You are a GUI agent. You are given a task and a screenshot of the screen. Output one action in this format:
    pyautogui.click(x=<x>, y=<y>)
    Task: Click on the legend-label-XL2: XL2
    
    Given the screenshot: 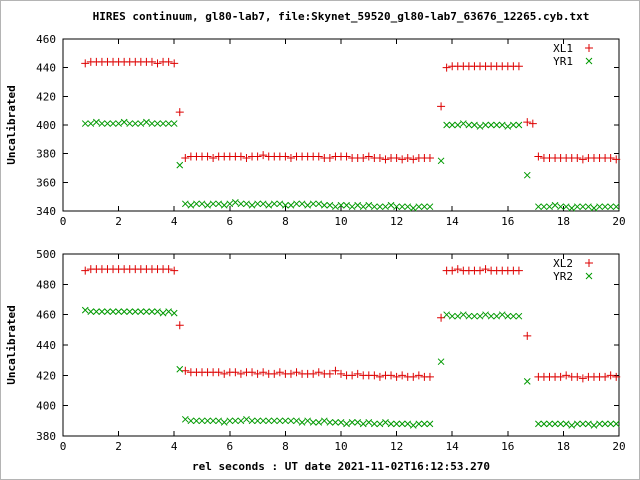 What is the action you would take?
    pyautogui.click(x=563, y=263)
    